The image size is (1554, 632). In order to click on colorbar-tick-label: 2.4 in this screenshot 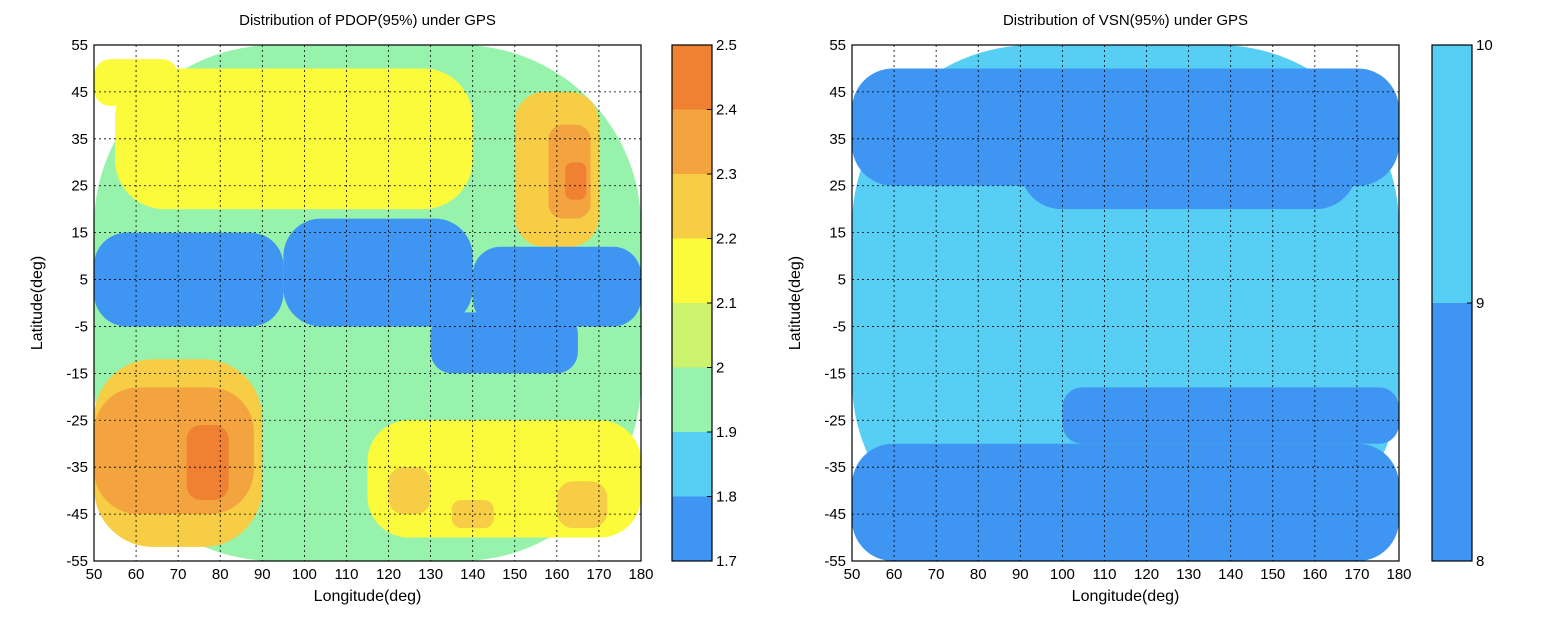, I will do `click(726, 110)`.